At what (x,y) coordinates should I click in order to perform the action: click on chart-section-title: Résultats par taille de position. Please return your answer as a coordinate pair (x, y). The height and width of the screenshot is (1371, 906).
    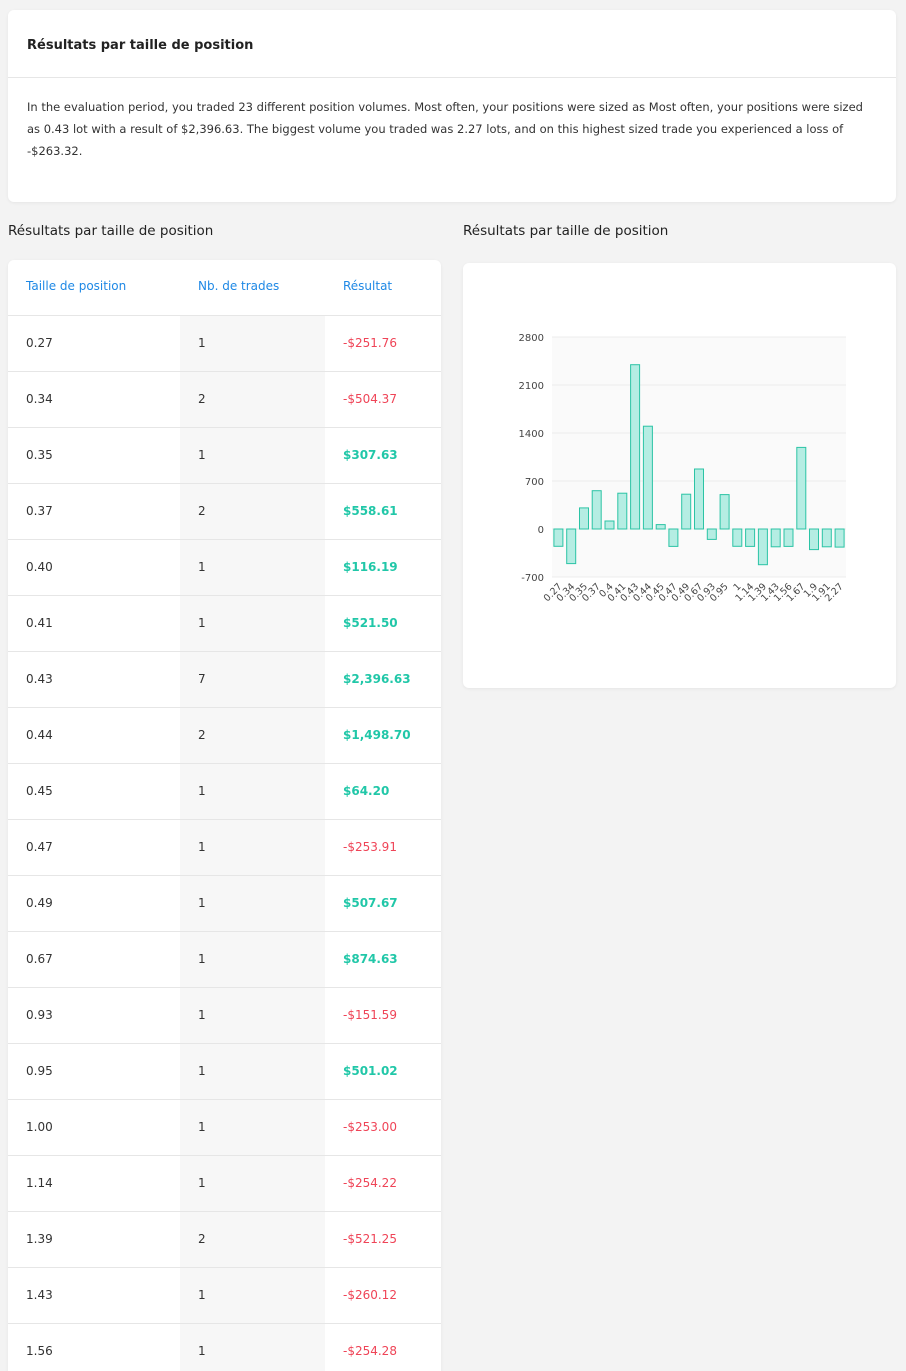
    Looking at the image, I should click on (566, 231).